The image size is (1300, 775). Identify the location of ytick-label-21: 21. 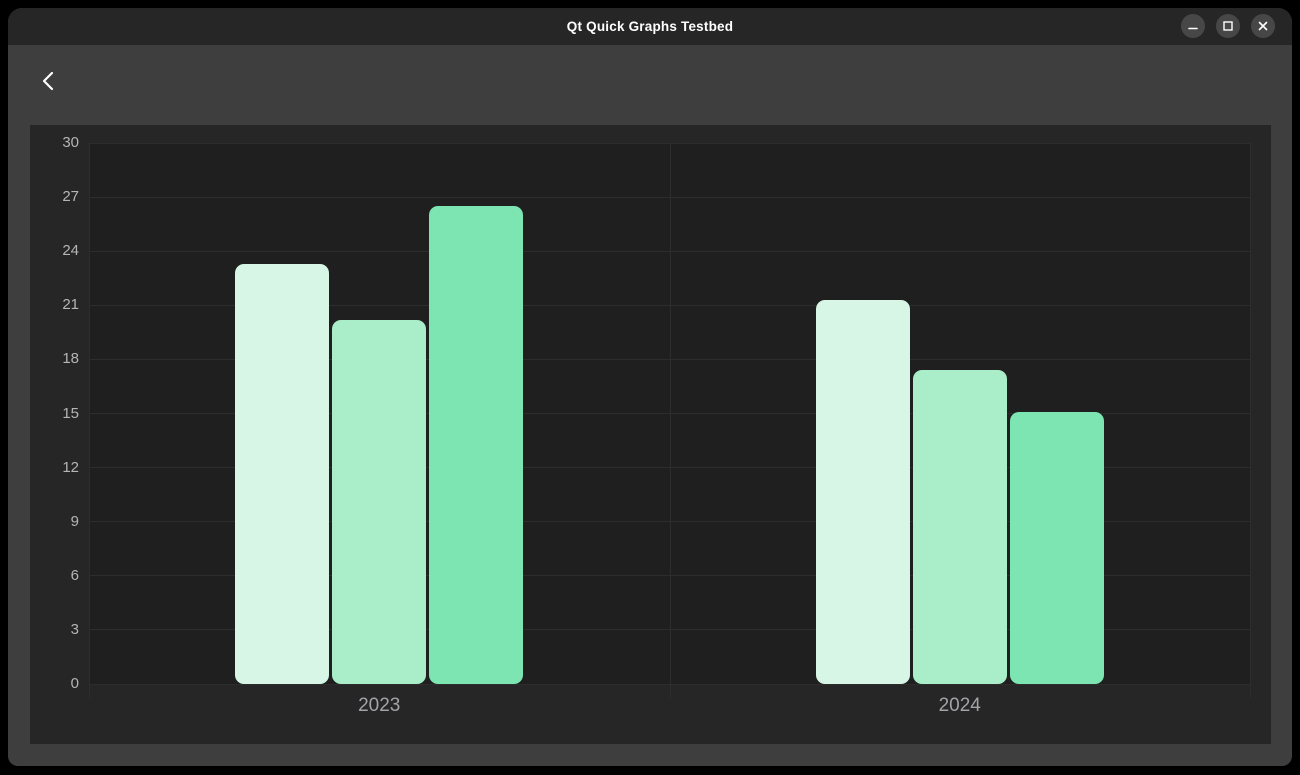
(70, 305).